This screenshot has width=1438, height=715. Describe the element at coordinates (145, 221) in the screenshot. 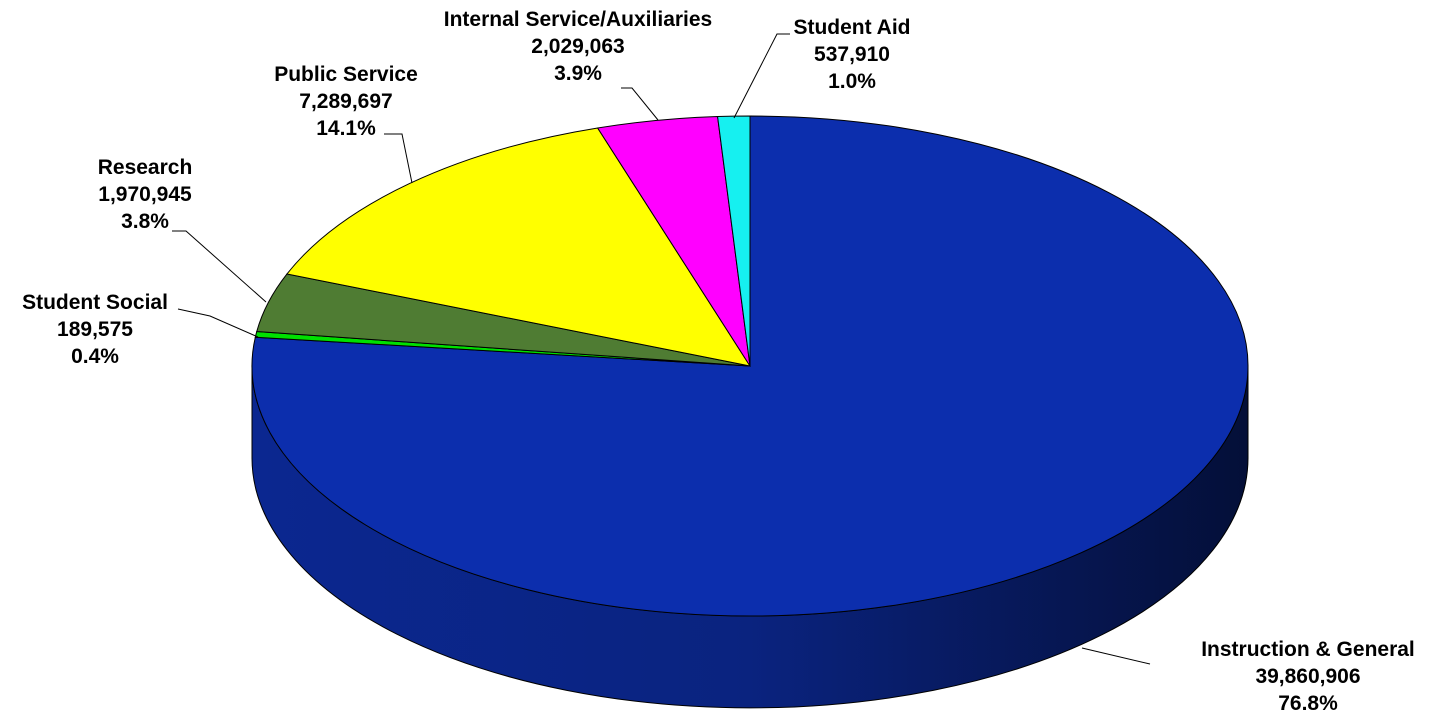

I see `slice-label-percent-research: 3.8%` at that location.